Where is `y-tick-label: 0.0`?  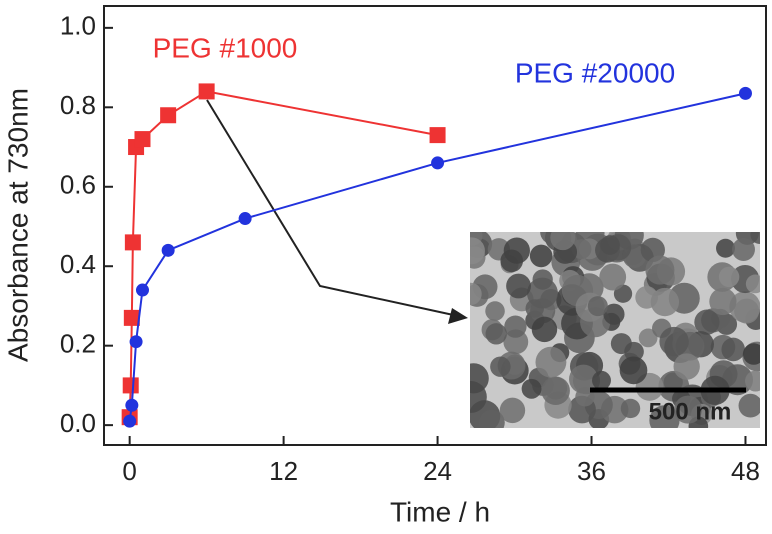 y-tick-label: 0.0 is located at coordinates (78, 423).